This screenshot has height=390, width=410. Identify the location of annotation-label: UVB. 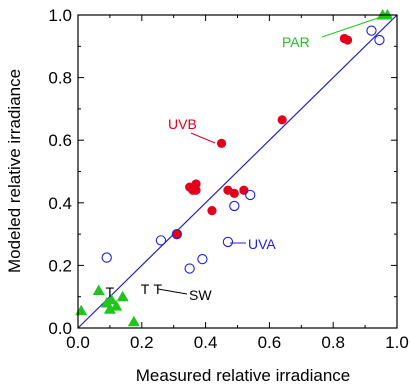
(182, 124).